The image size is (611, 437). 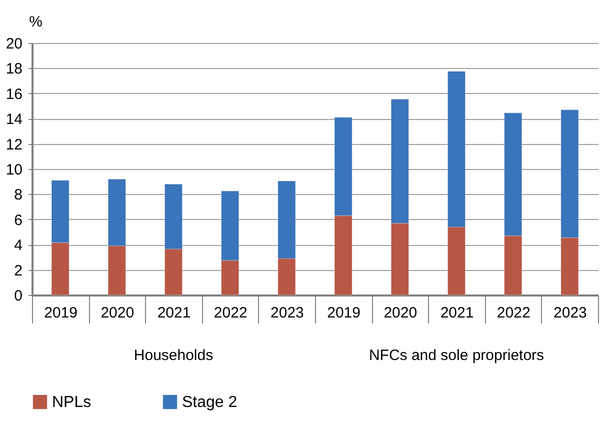 What do you see at coordinates (14, 69) in the screenshot?
I see `y-tick-label: 18` at bounding box center [14, 69].